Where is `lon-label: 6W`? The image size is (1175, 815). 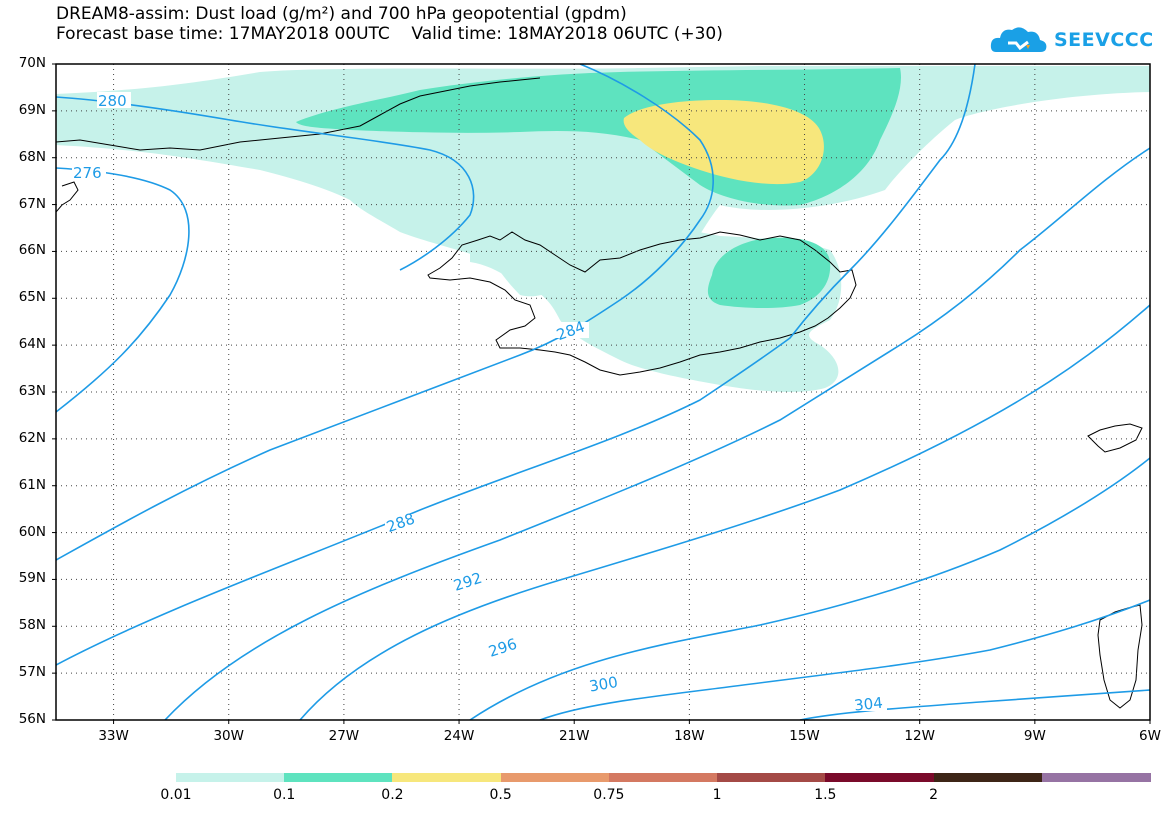 lon-label: 6W is located at coordinates (1150, 736).